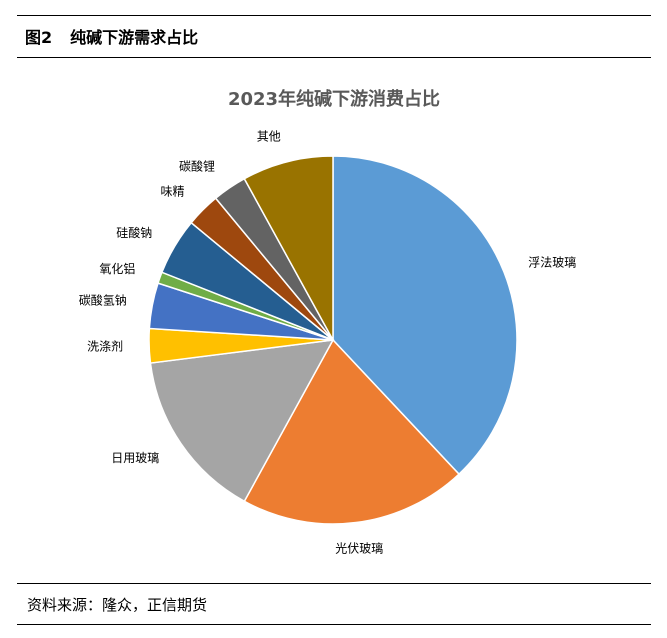  I want to click on figure-title: 纯碱下游需求占比, so click(134, 37).